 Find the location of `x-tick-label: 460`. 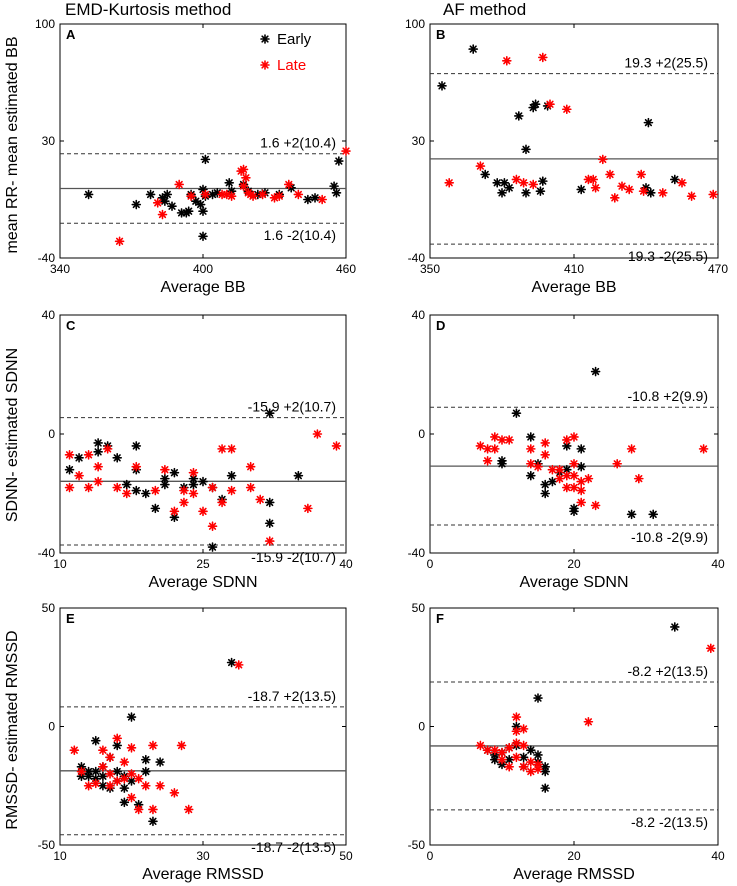

x-tick-label: 460 is located at coordinates (346, 269).